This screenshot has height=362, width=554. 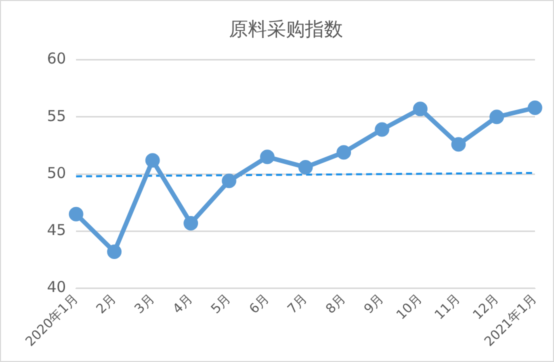 I want to click on y-tick-label: 50, so click(x=56, y=173).